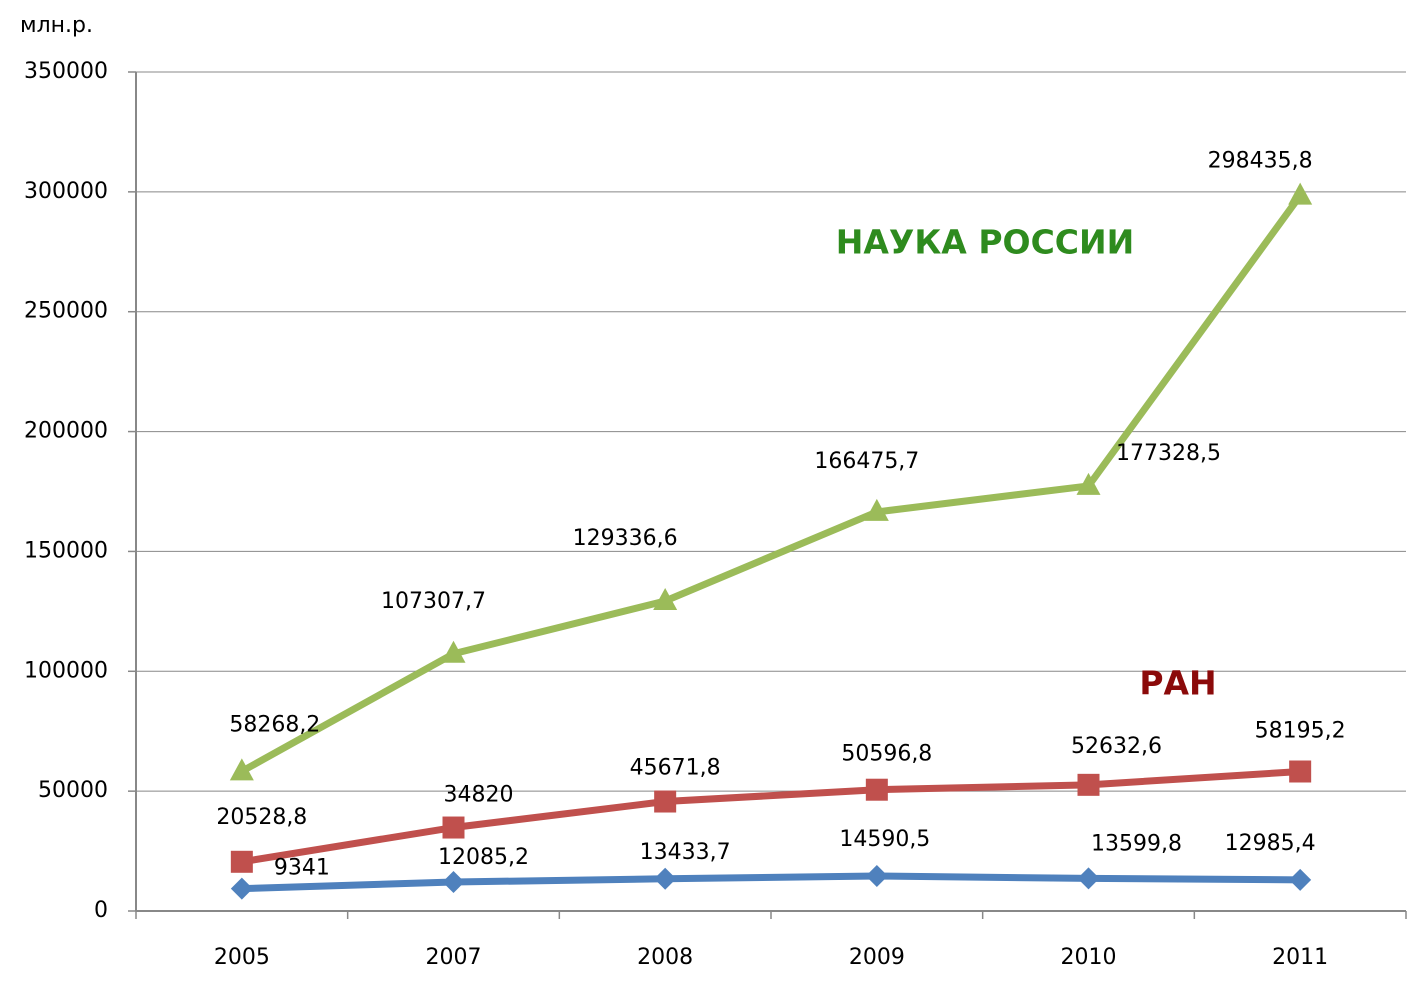  What do you see at coordinates (675, 768) in the screenshot?
I see `data-label: 45671,8` at bounding box center [675, 768].